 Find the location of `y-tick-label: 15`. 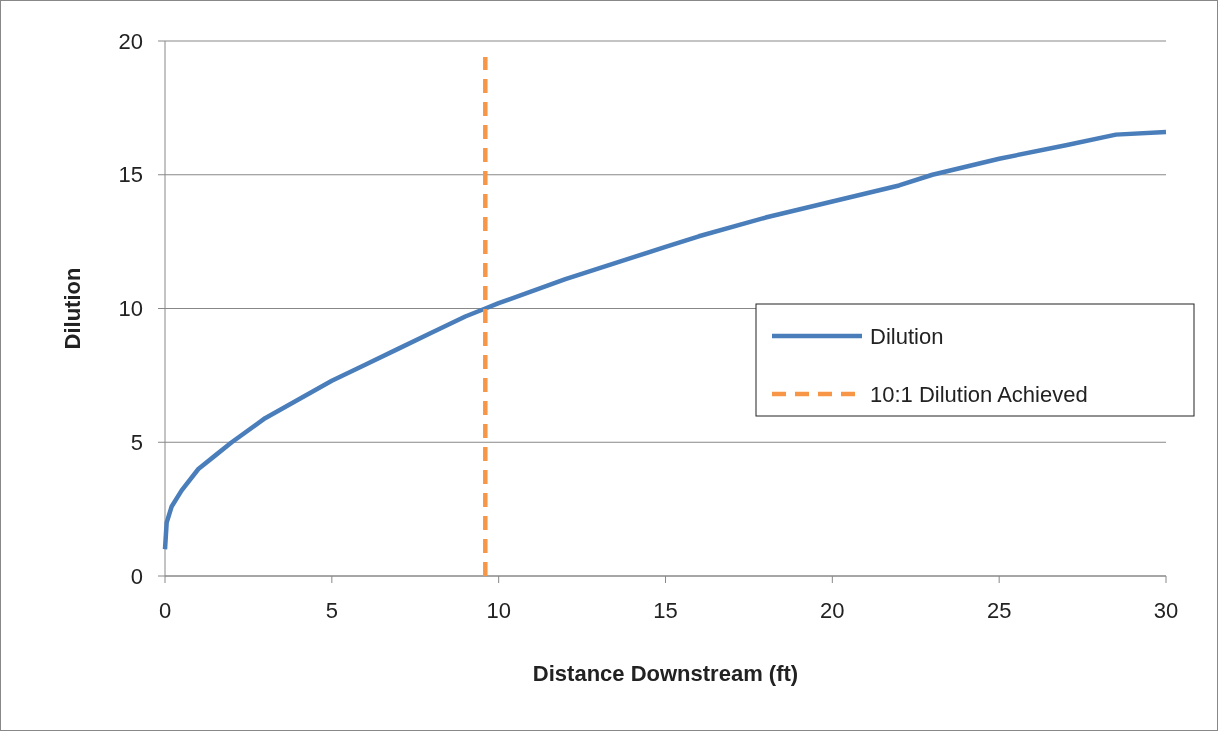

y-tick-label: 15 is located at coordinates (130, 175).